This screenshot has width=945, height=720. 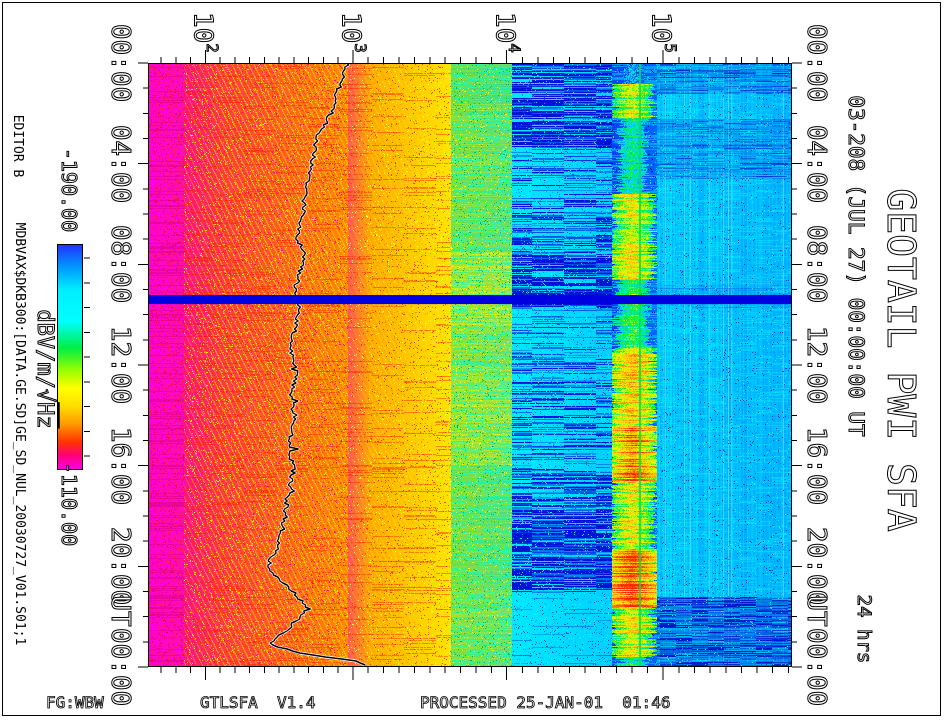 I want to click on duration-label: 24 hrs, so click(x=864, y=629).